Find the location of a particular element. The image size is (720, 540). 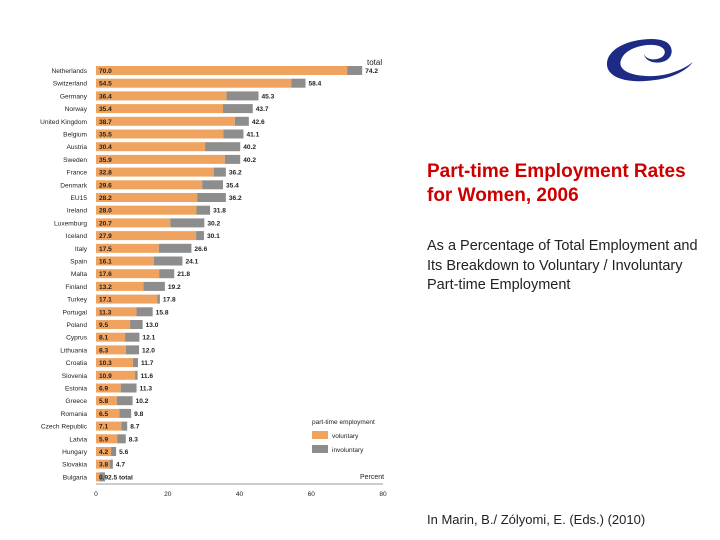

voluntary-value-label-32: 0.9 is located at coordinates (103, 477).